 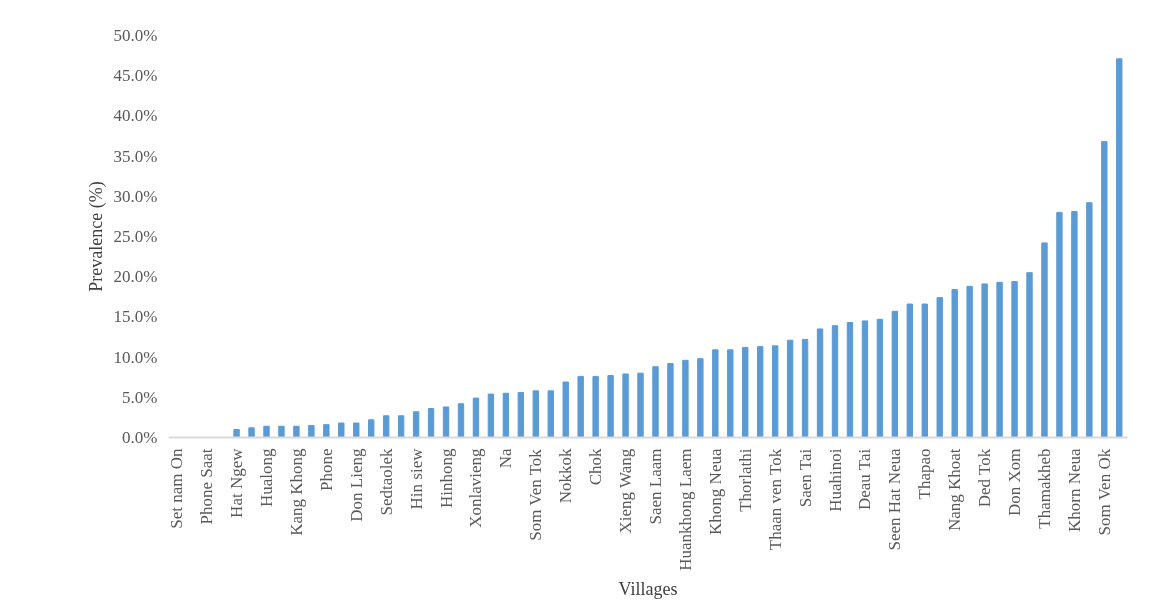 What do you see at coordinates (775, 499) in the screenshot?
I see `x-tick-label: Thaan ven Tok` at bounding box center [775, 499].